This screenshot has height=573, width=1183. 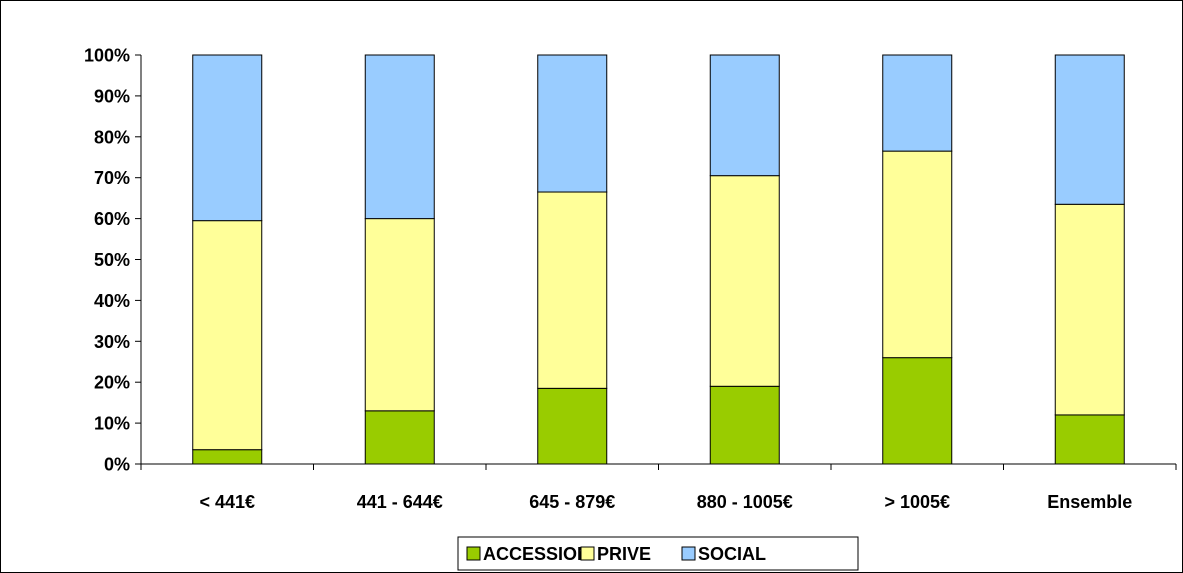 What do you see at coordinates (112, 342) in the screenshot?
I see `y-tick-label: 30%` at bounding box center [112, 342].